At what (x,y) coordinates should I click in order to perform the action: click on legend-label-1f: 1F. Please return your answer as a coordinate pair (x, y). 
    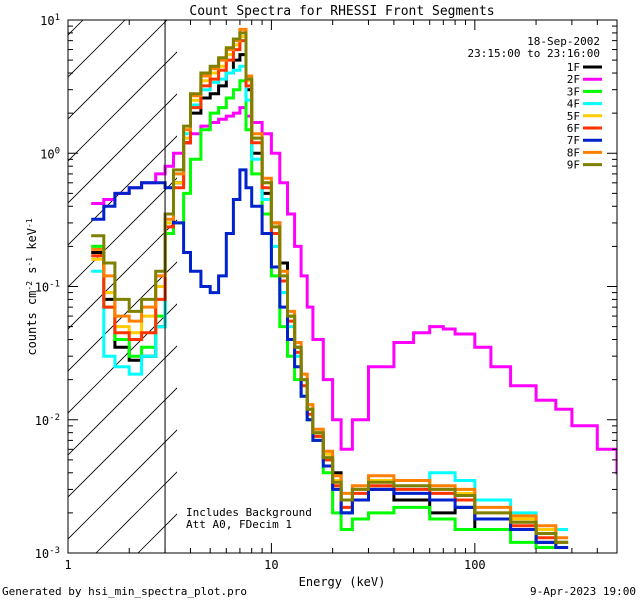
    Looking at the image, I should click on (573, 67).